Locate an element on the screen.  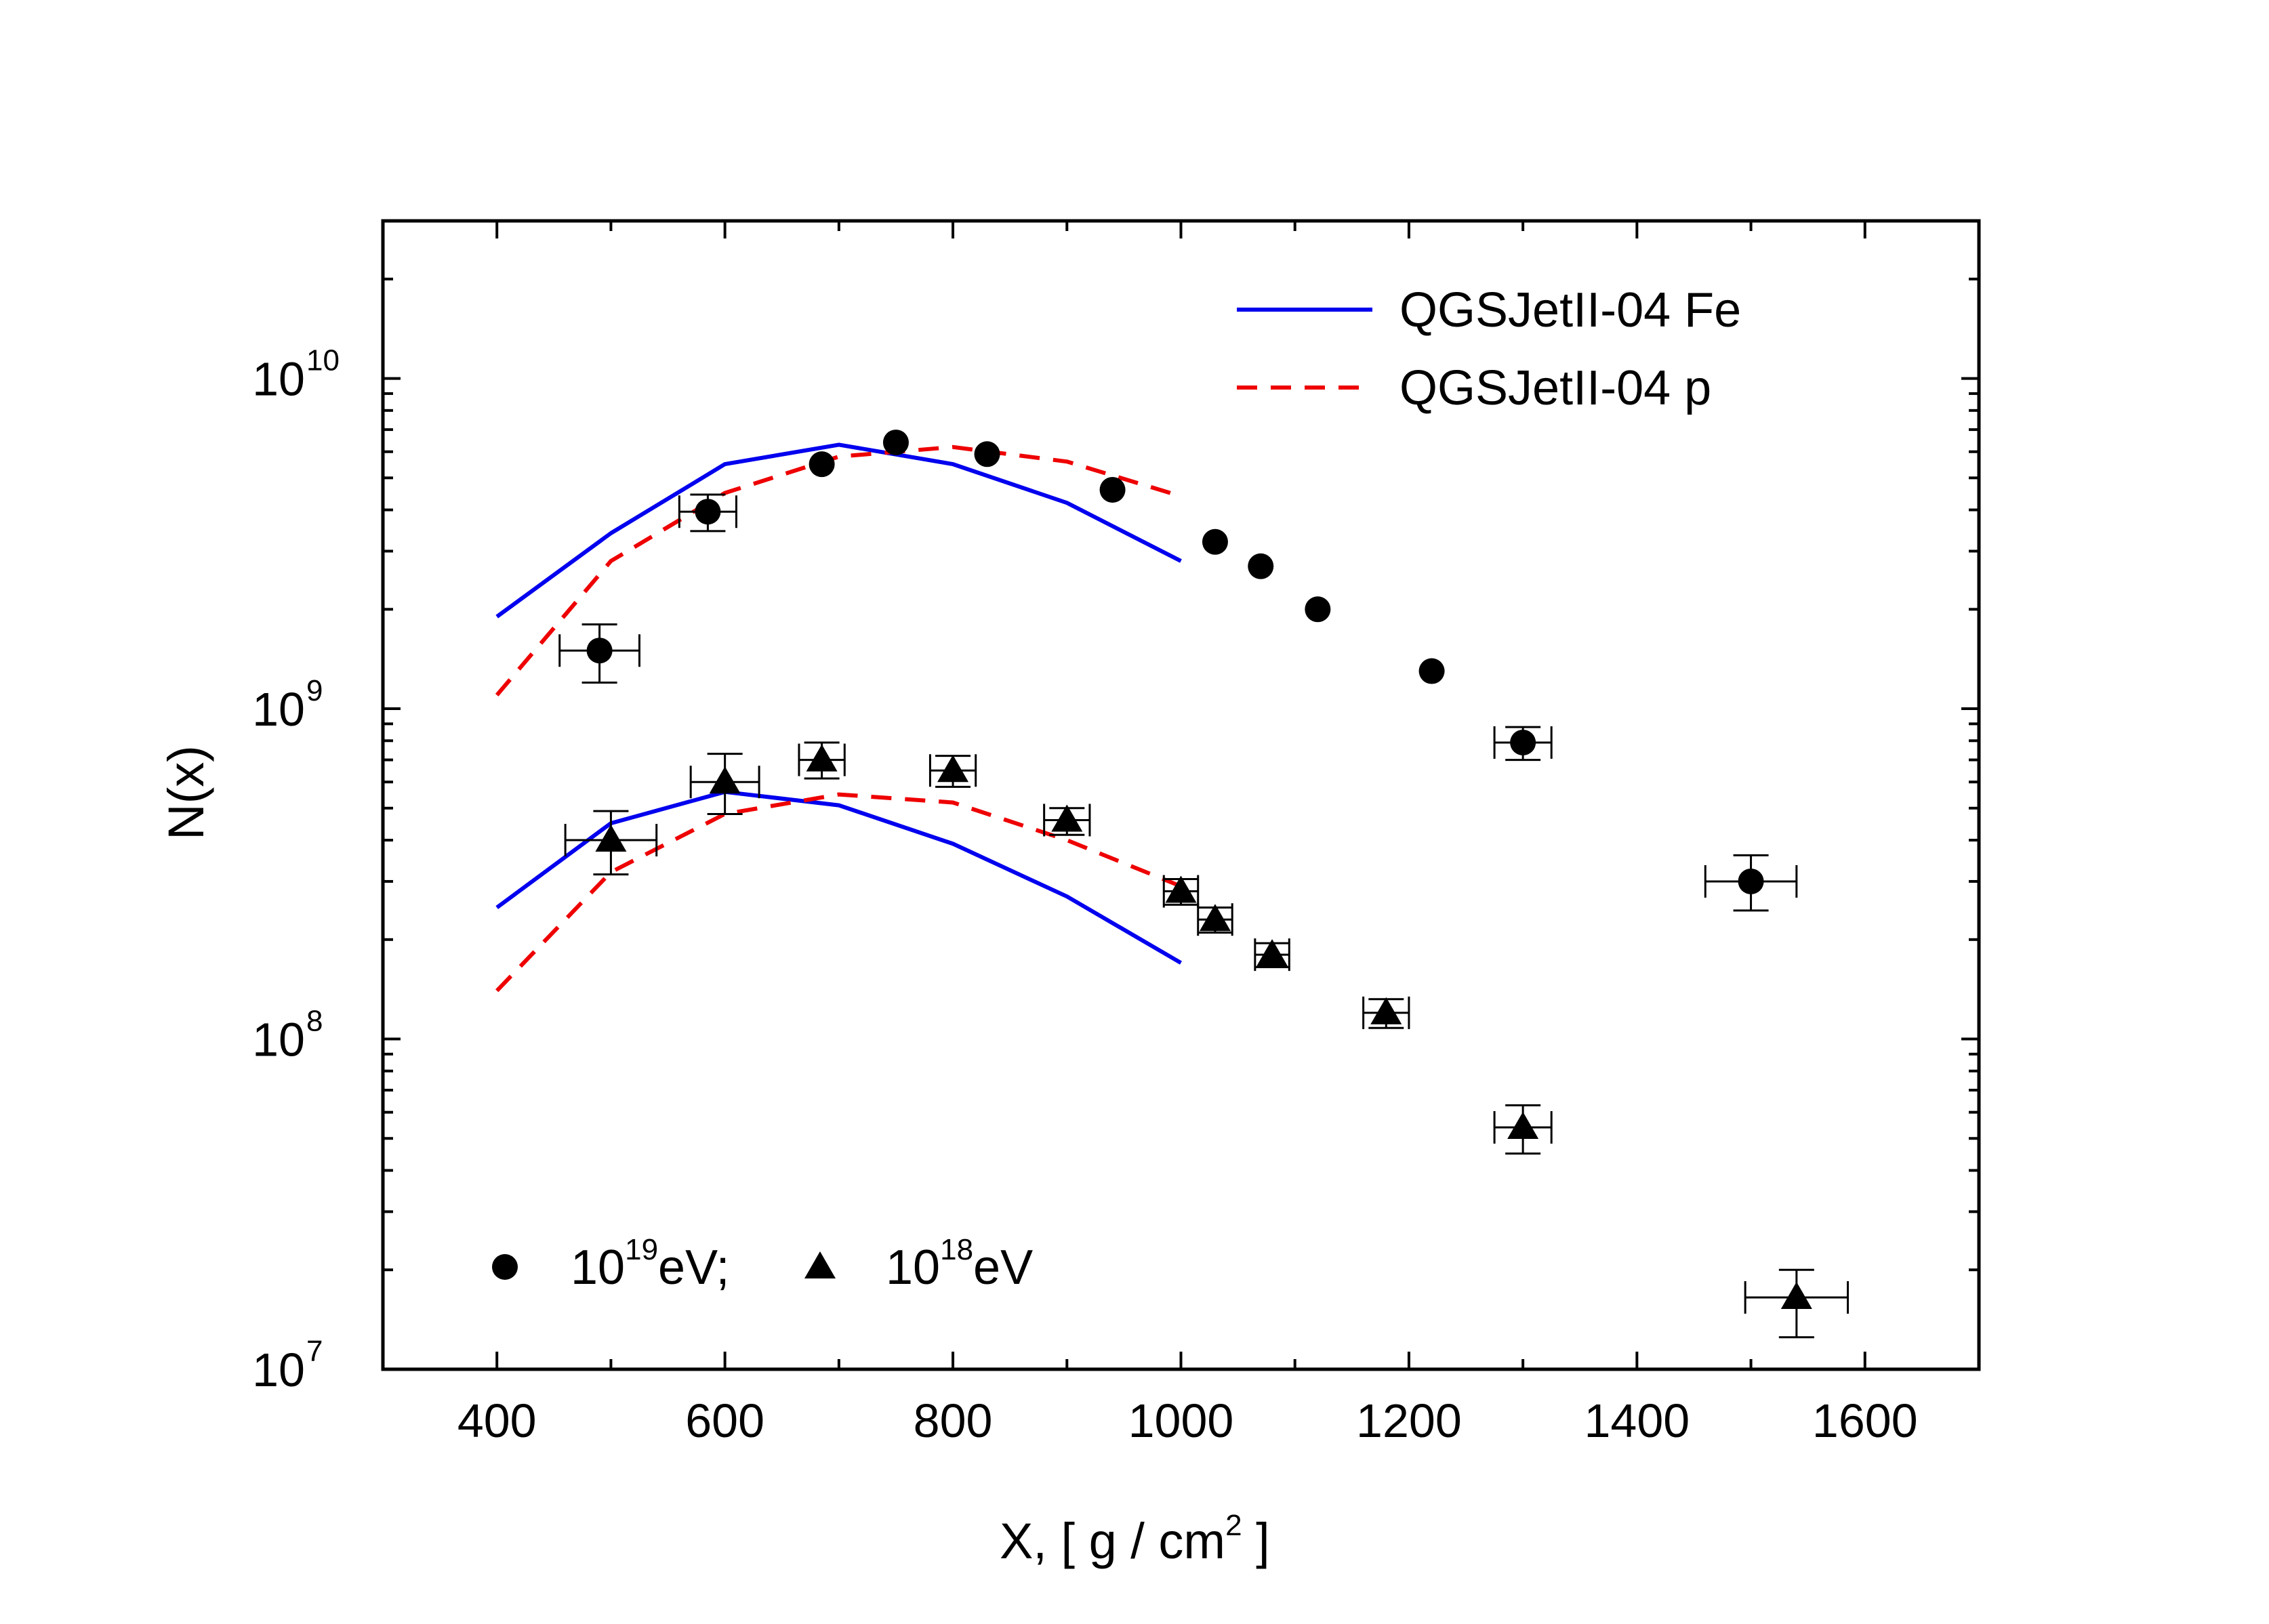
y-tick-exponent: 7 is located at coordinates (314, 1351).